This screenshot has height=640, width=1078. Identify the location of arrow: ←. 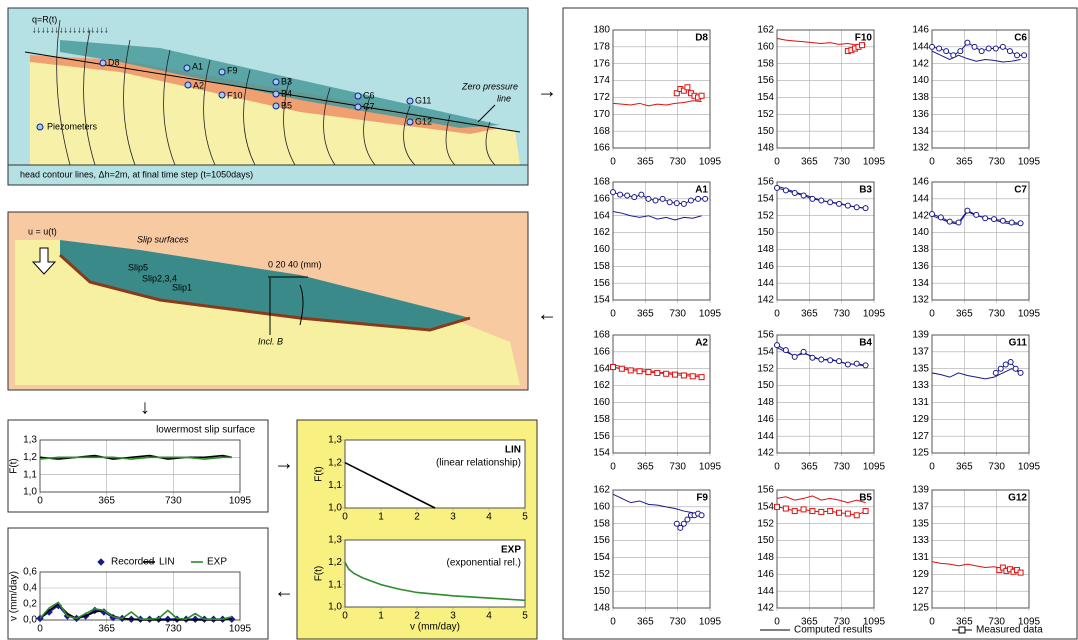
(547, 314).